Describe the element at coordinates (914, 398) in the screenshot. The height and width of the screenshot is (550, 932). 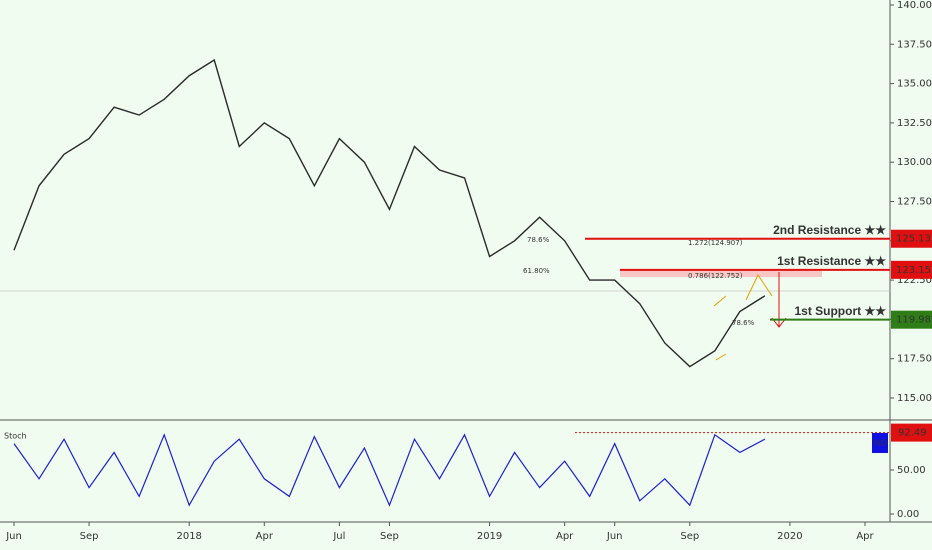
I see `y-tick-label: 115.000` at that location.